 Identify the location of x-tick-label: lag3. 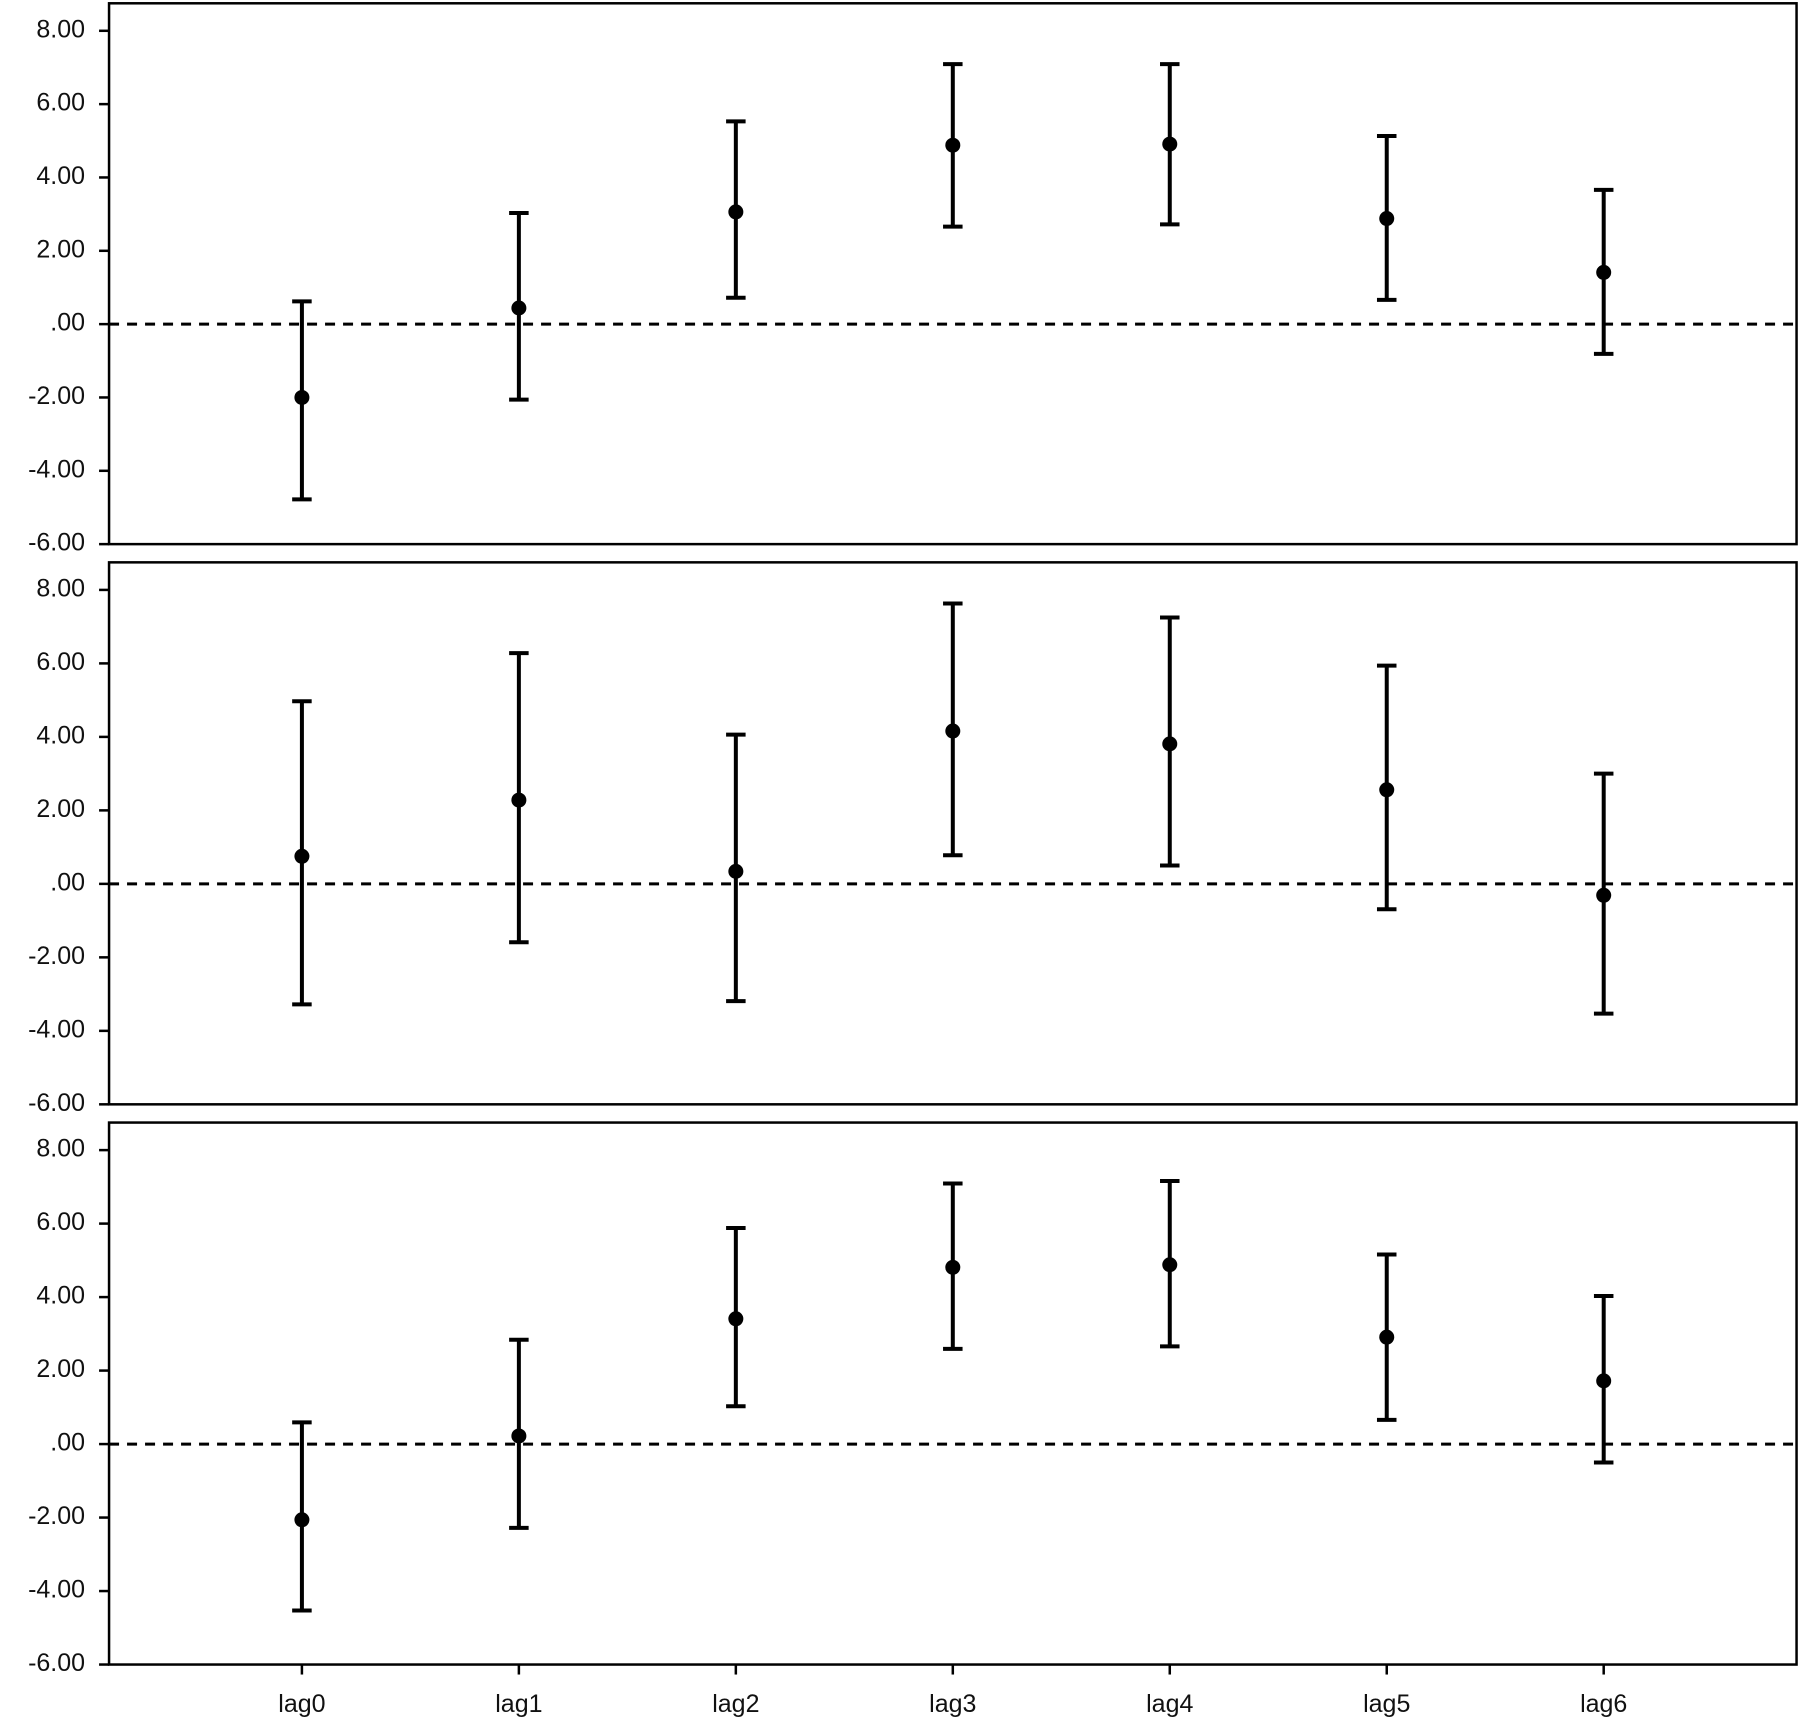
(952, 1704).